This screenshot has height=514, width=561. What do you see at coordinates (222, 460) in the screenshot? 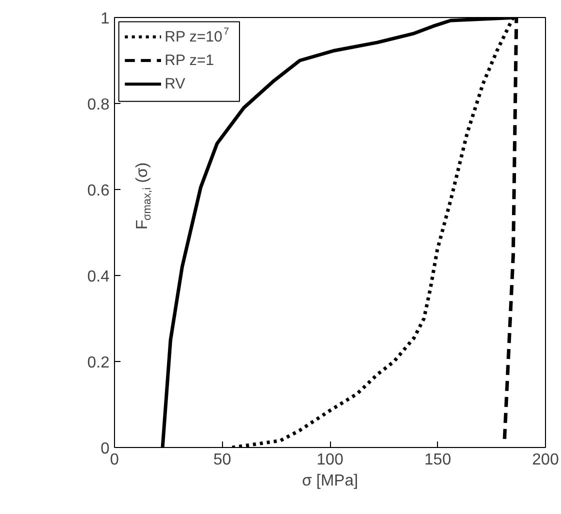
I see `x-tick-label: 50` at bounding box center [222, 460].